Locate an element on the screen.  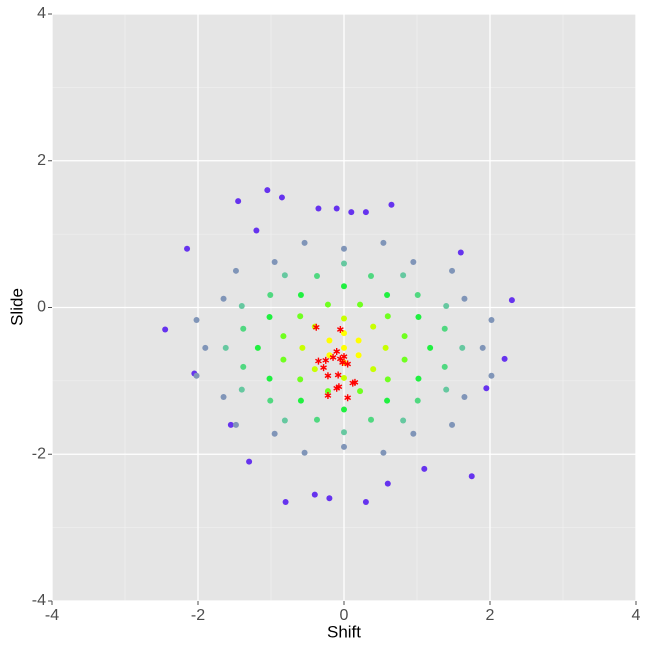
y-tick-label: -2 is located at coordinates (39, 453).